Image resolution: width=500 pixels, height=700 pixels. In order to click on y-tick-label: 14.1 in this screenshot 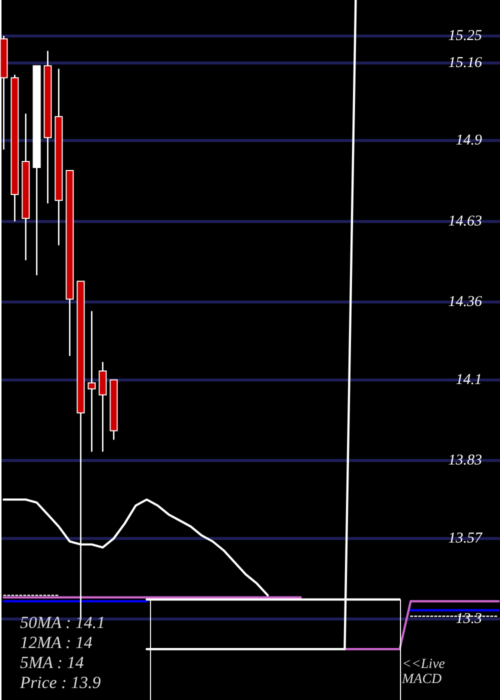, I will do `click(469, 380)`.